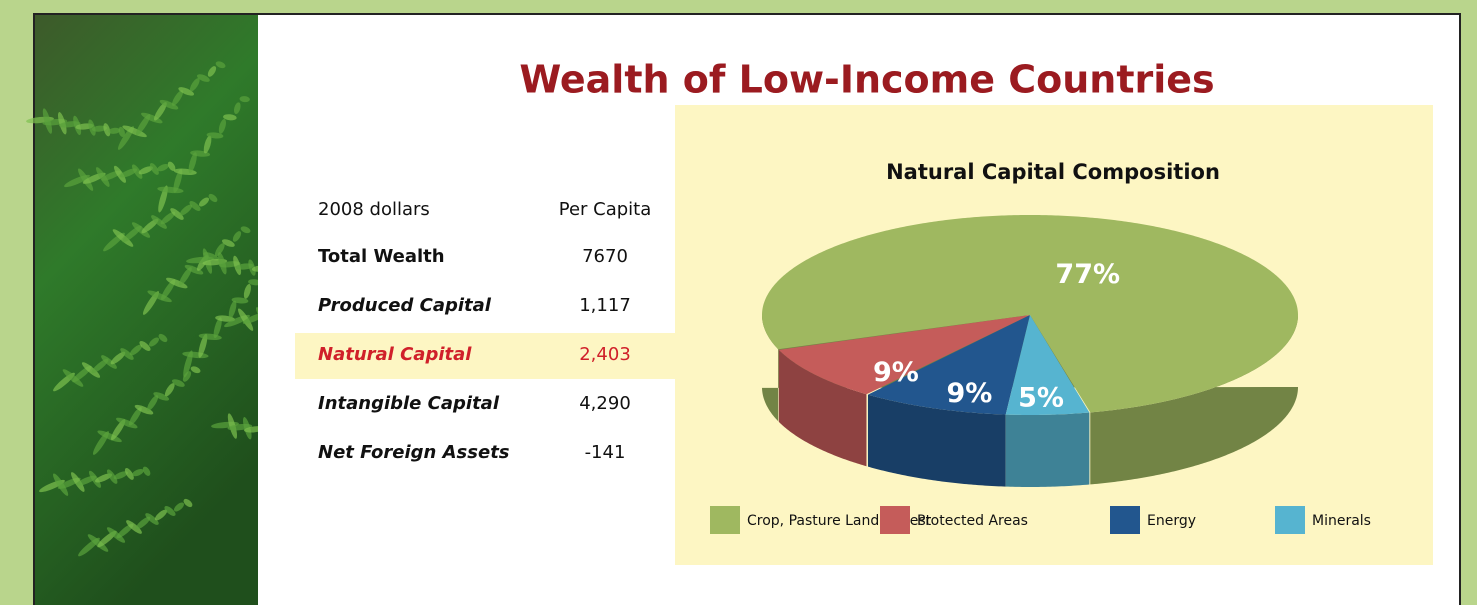 The width and height of the screenshot is (1477, 605). What do you see at coordinates (605, 256) in the screenshot?
I see `row-value: 7670` at bounding box center [605, 256].